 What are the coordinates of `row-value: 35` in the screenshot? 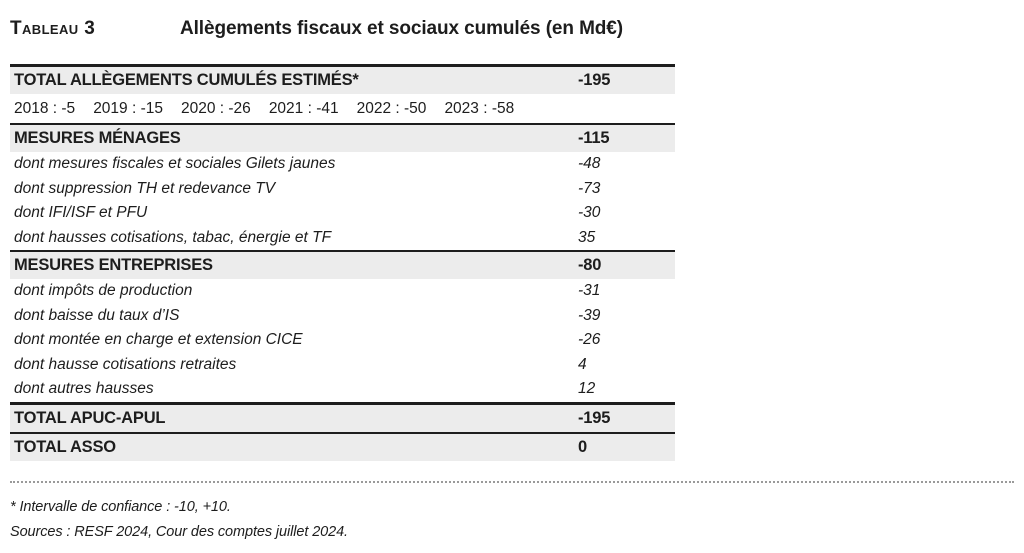 It's located at (587, 237).